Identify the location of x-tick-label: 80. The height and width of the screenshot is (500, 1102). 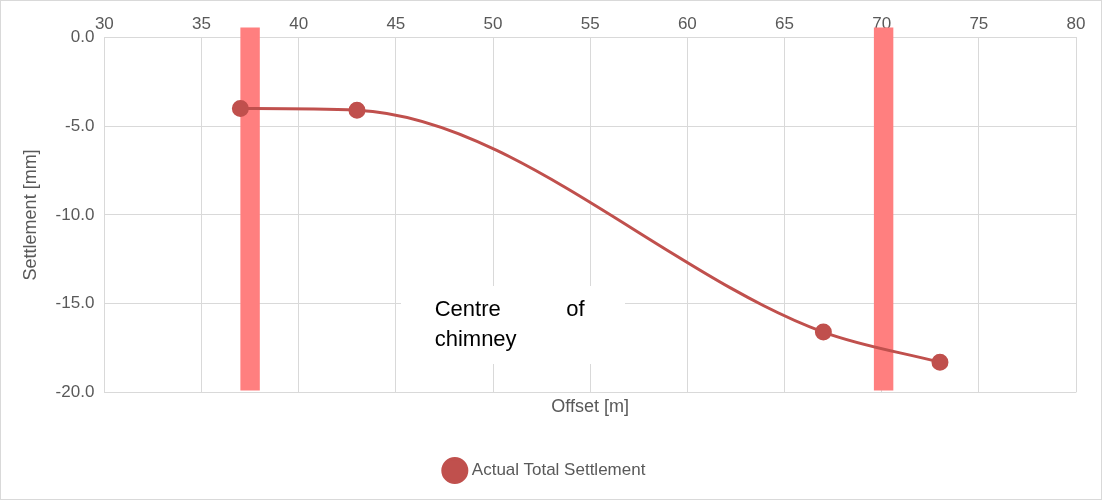
(1076, 23).